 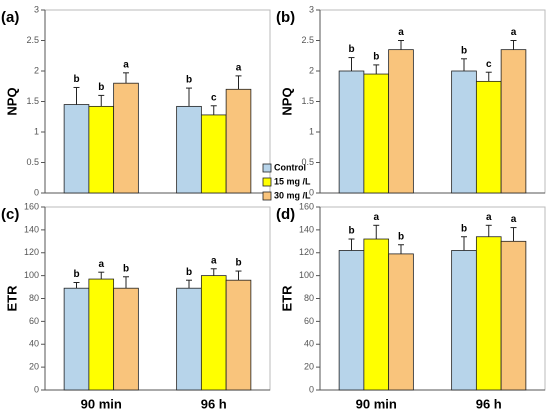 I want to click on panel-label: (d), so click(x=285, y=214).